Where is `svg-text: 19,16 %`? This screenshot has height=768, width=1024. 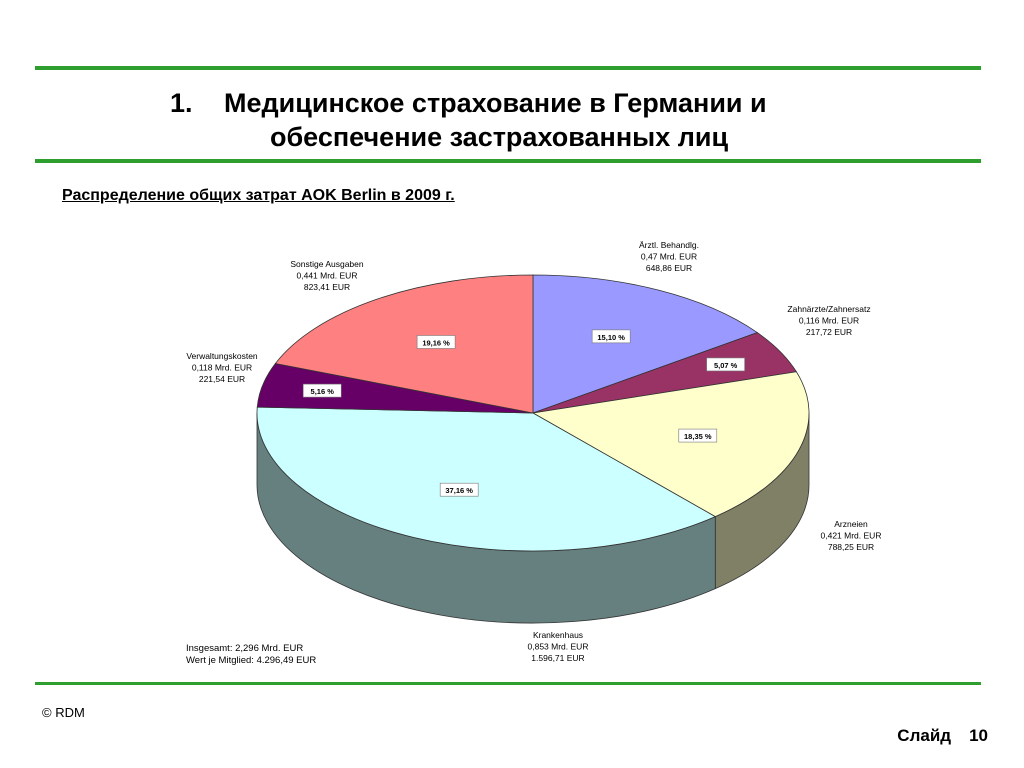 svg-text: 19,16 % is located at coordinates (436, 342).